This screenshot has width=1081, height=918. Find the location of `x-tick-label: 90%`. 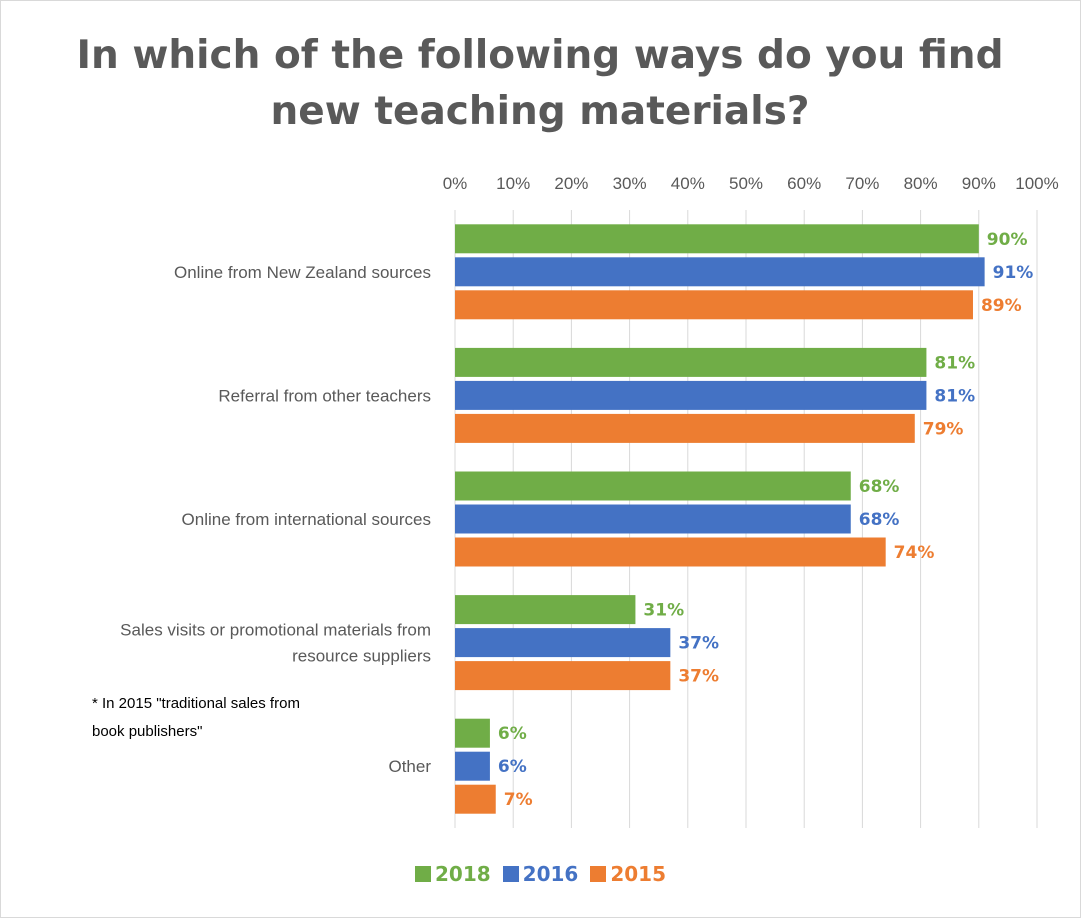

x-tick-label: 90% is located at coordinates (979, 183).